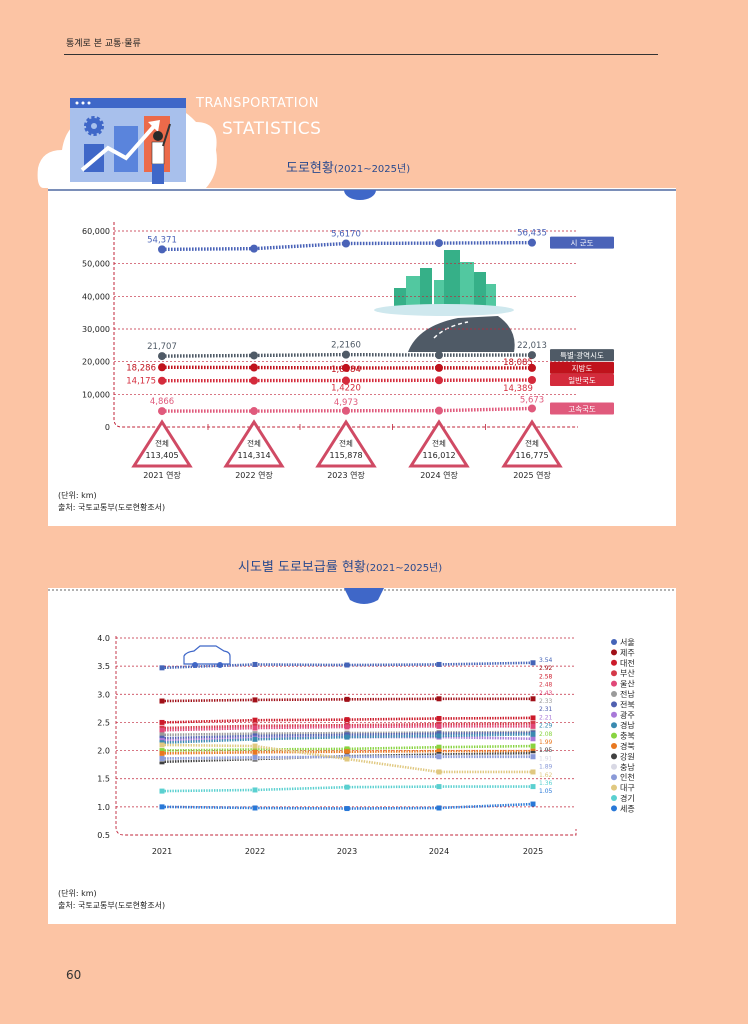  What do you see at coordinates (103, 638) in the screenshot?
I see `y-tick-label: 4.0` at bounding box center [103, 638].